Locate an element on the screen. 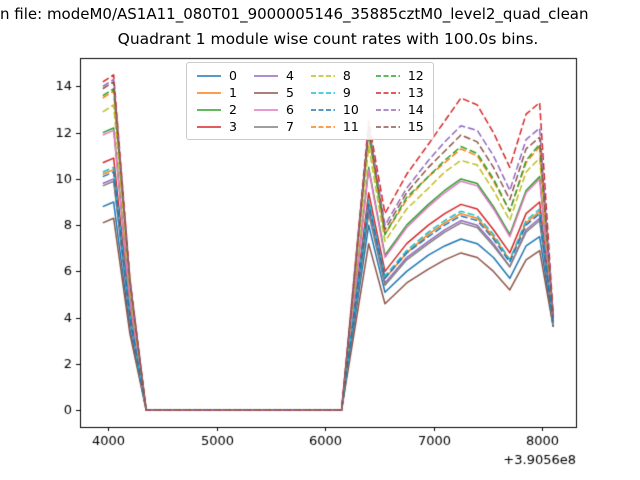  legend-item: 7 is located at coordinates (273, 126).